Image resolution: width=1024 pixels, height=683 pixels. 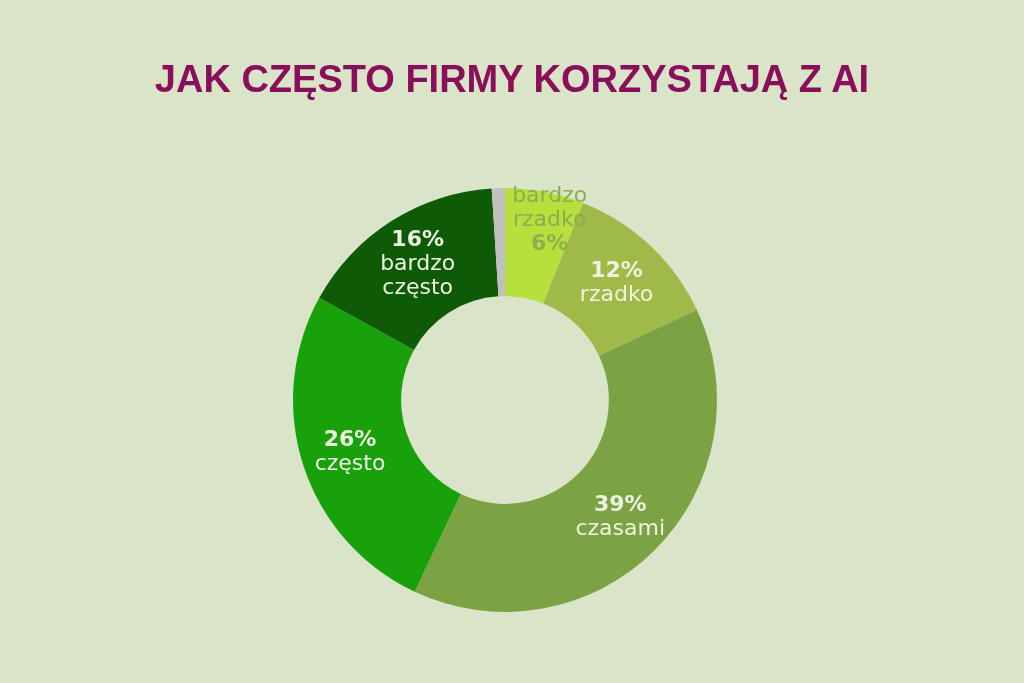 I want to click on slice-label: czasami, so click(x=620, y=528).